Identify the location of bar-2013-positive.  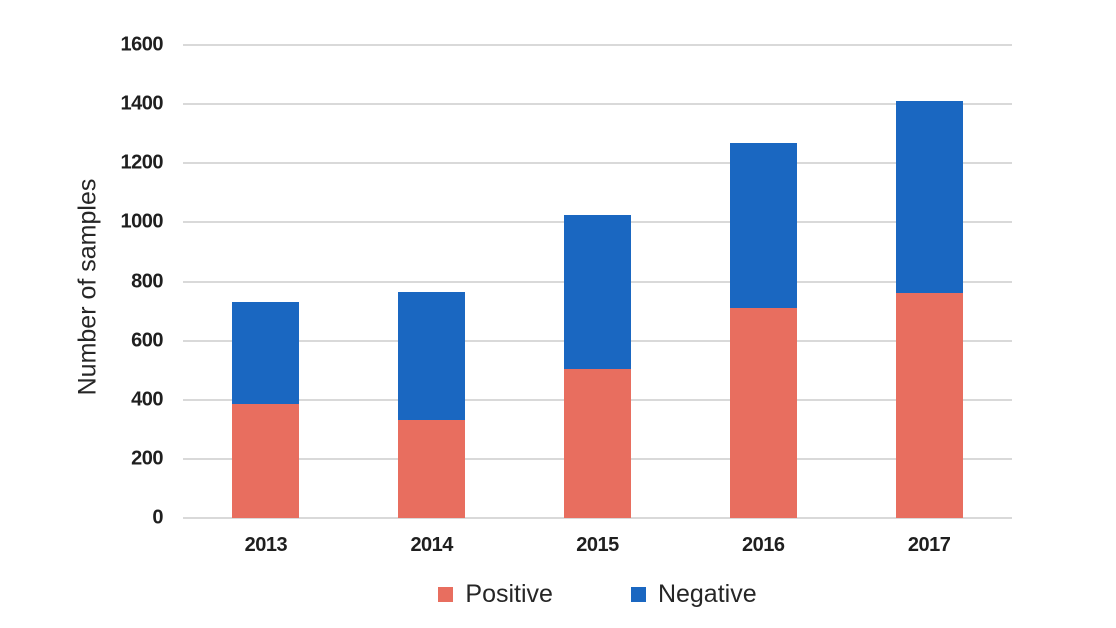
(266, 461).